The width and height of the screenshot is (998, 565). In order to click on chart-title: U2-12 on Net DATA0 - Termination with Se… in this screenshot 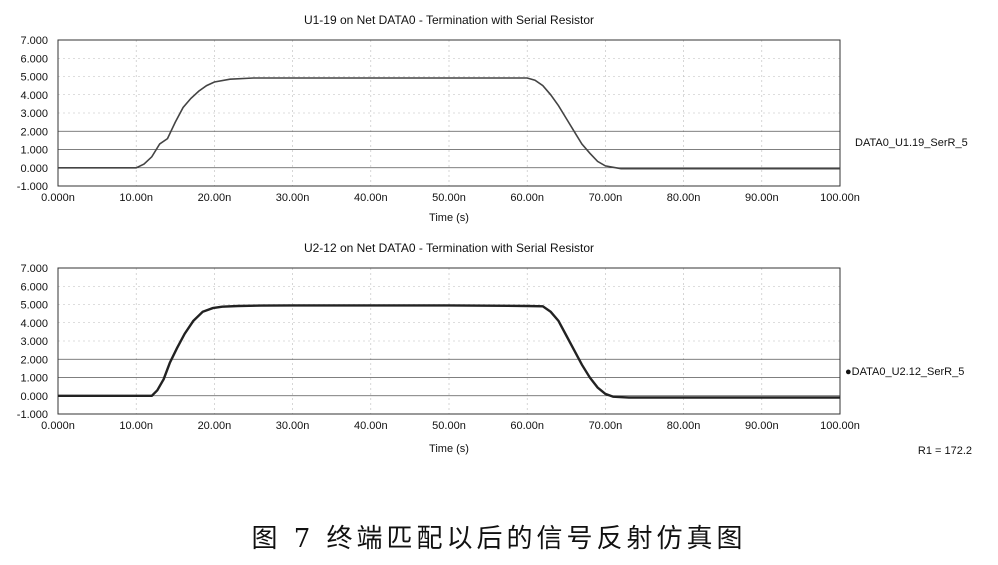, I will do `click(449, 248)`.